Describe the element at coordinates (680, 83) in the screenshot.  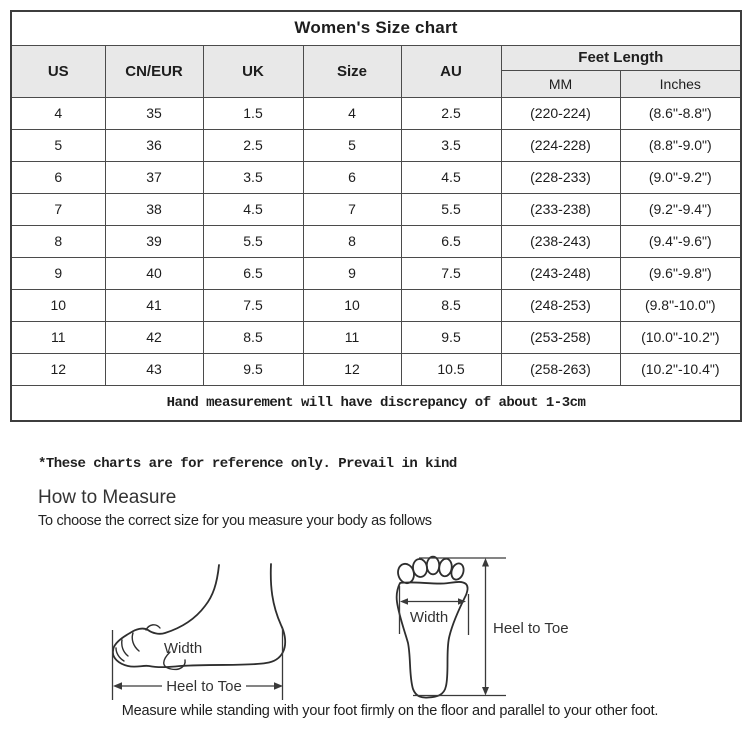
I see `col-header-inches: Inches` at that location.